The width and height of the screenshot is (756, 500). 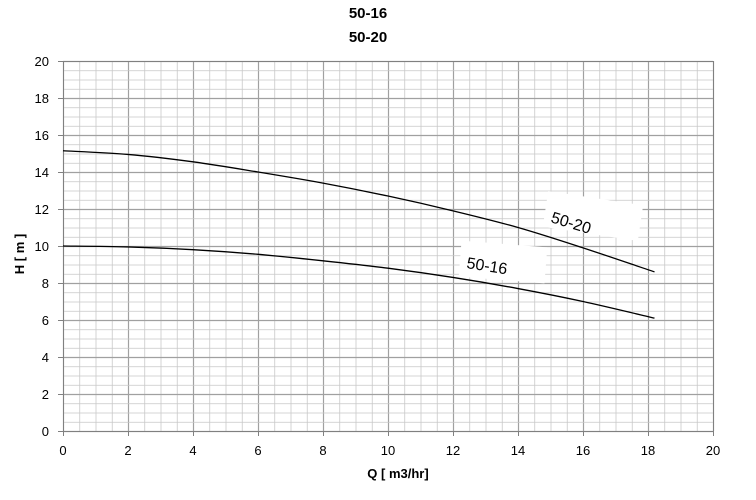 What do you see at coordinates (45, 283) in the screenshot?
I see `y-tick-label: 8` at bounding box center [45, 283].